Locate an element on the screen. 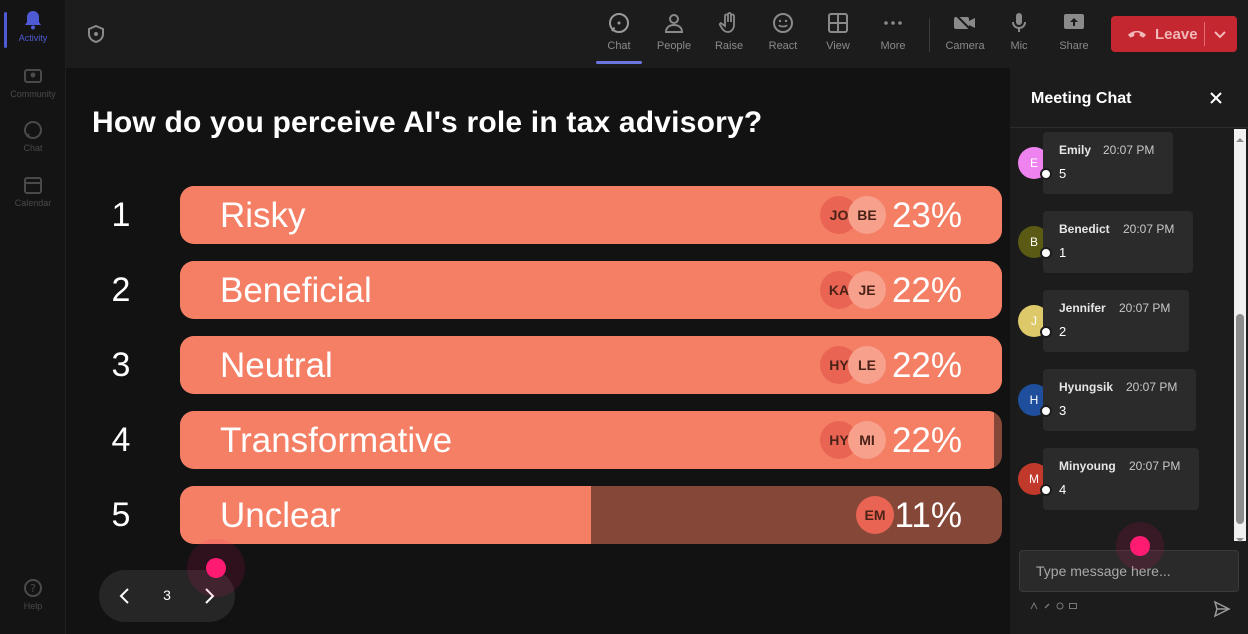  poll-option-label: Neutral is located at coordinates (276, 365).